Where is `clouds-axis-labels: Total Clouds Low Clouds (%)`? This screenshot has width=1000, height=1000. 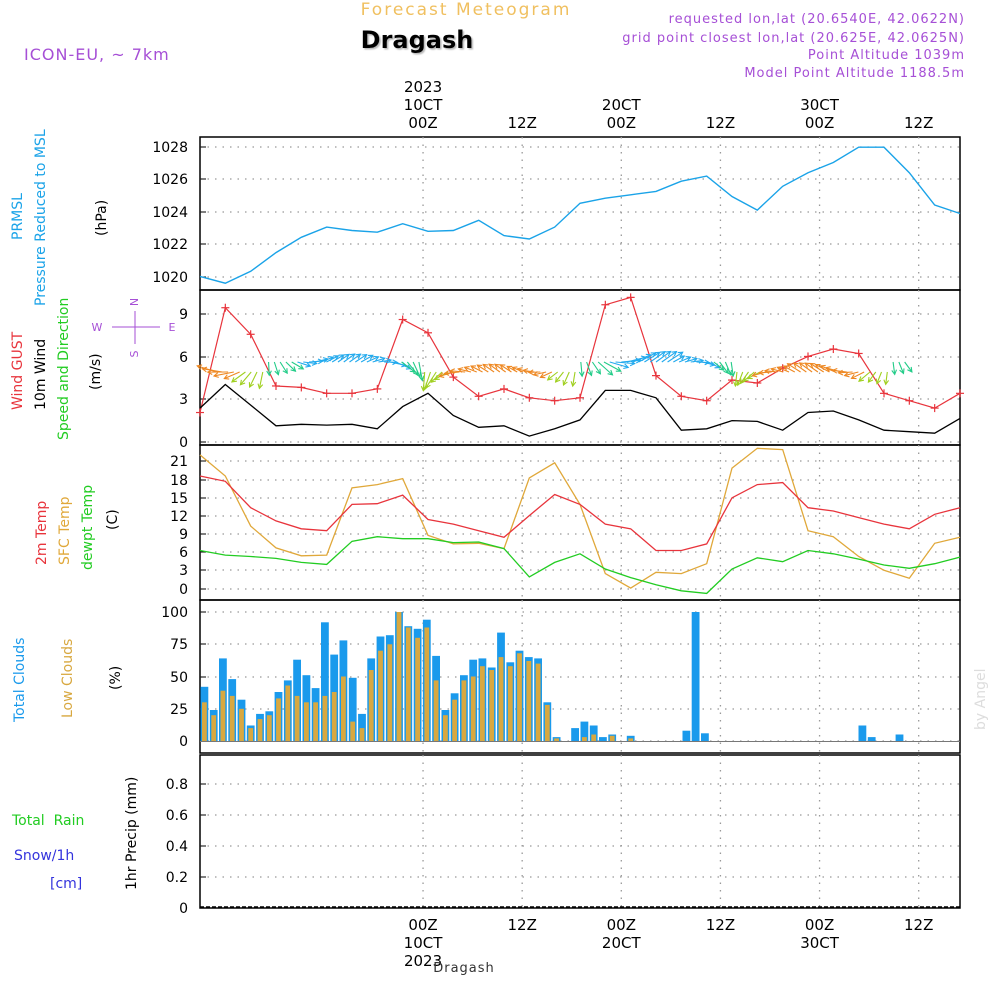 clouds-axis-labels: Total Clouds Low Clouds (%) is located at coordinates (68, 680).